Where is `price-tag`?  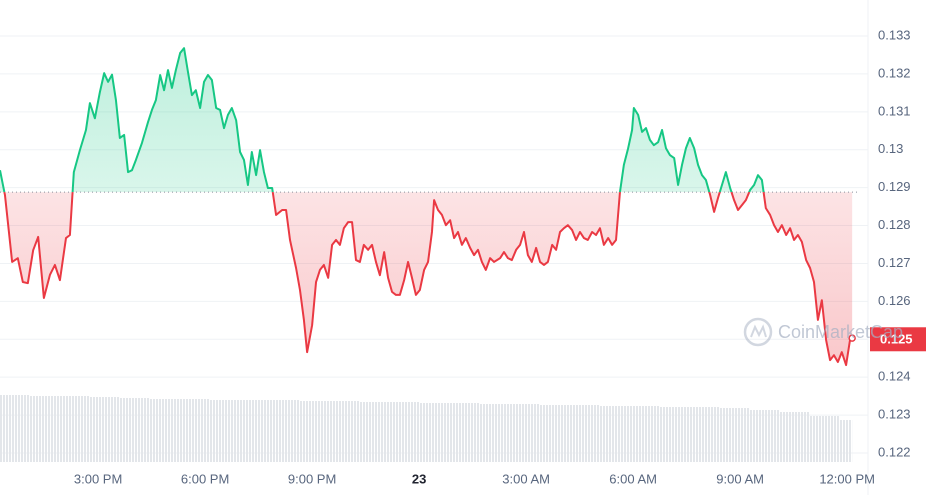 price-tag is located at coordinates (898, 339).